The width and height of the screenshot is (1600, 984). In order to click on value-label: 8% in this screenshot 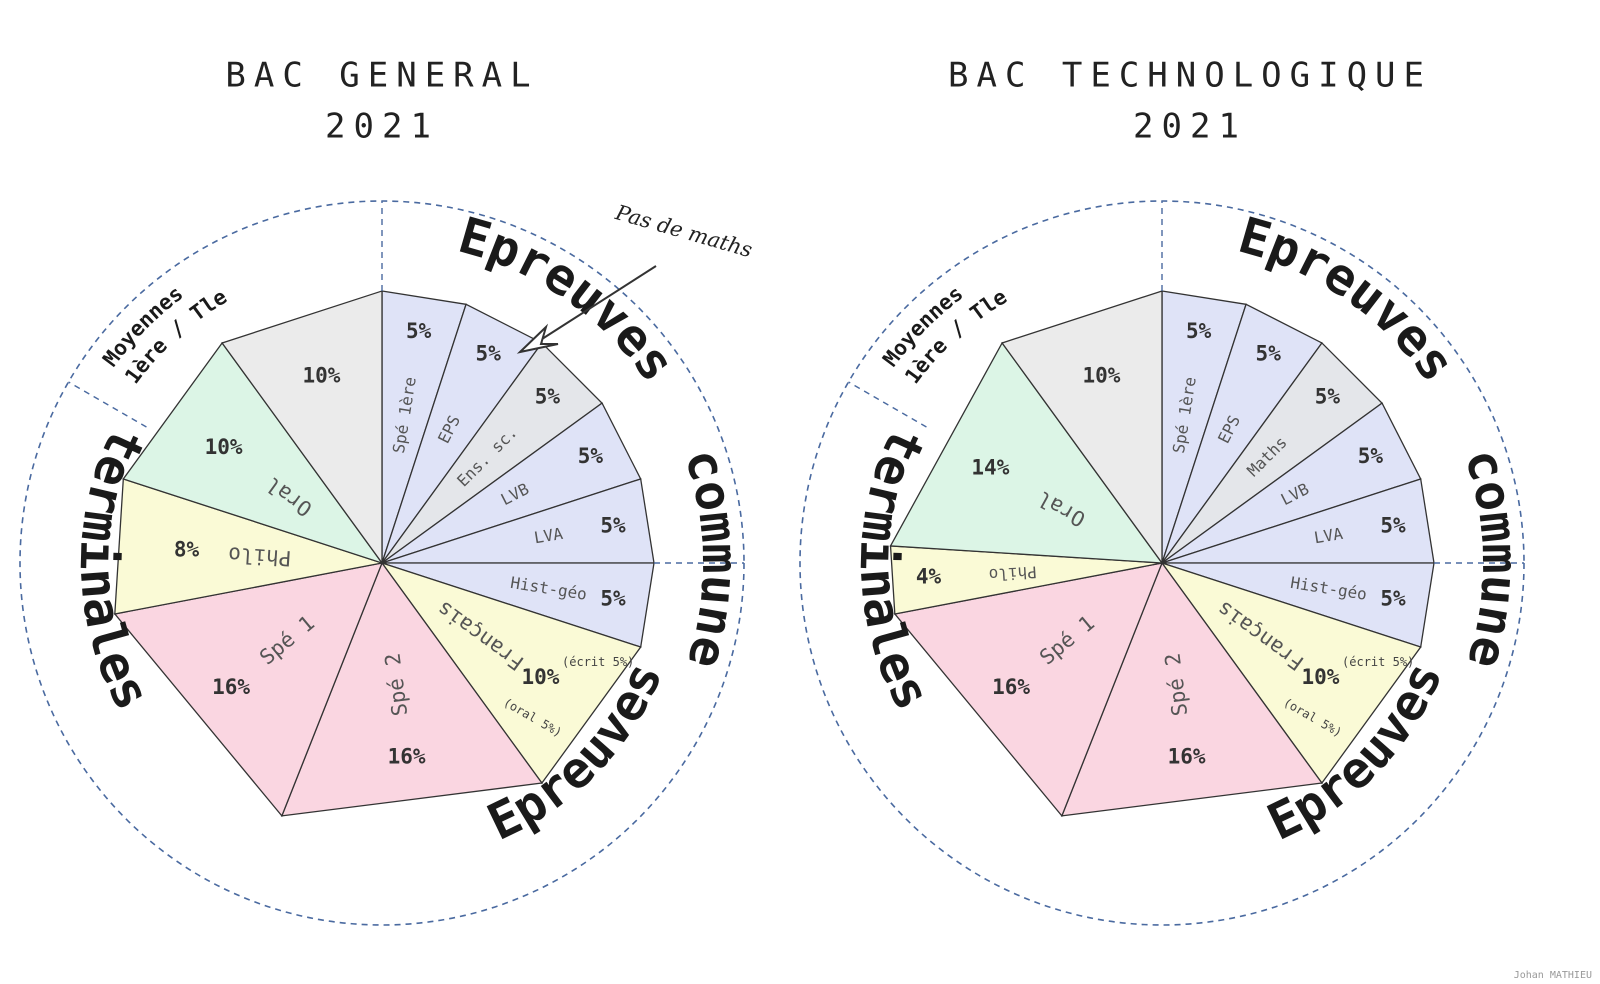, I will do `click(187, 550)`.